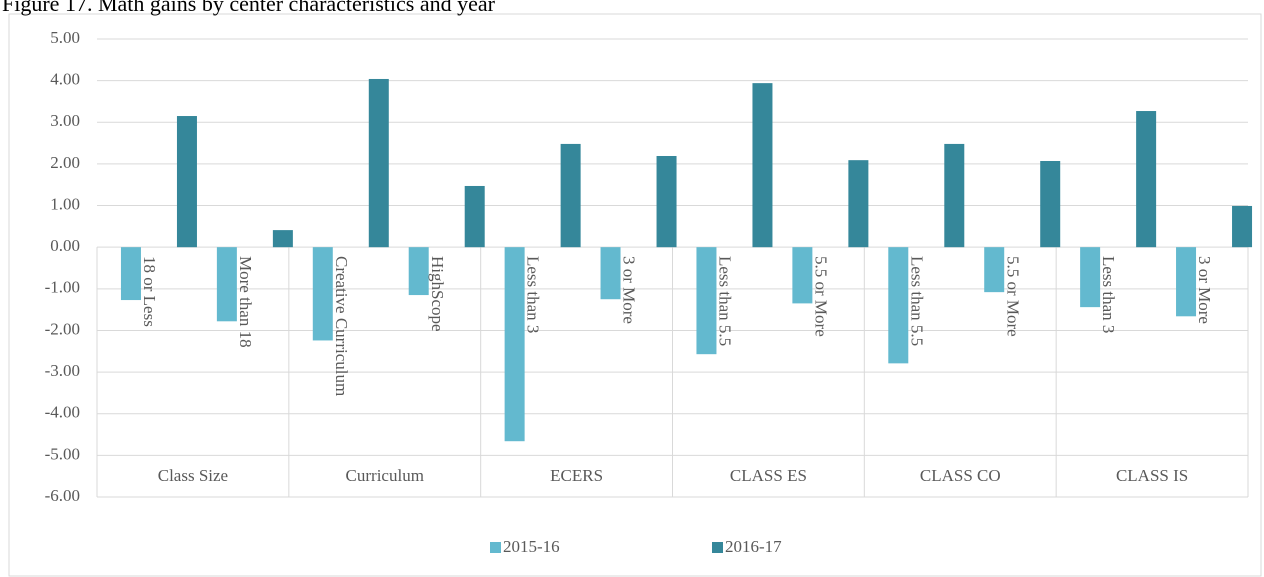  What do you see at coordinates (341, 326) in the screenshot?
I see `x-tick-label: Creative Curriculum` at bounding box center [341, 326].